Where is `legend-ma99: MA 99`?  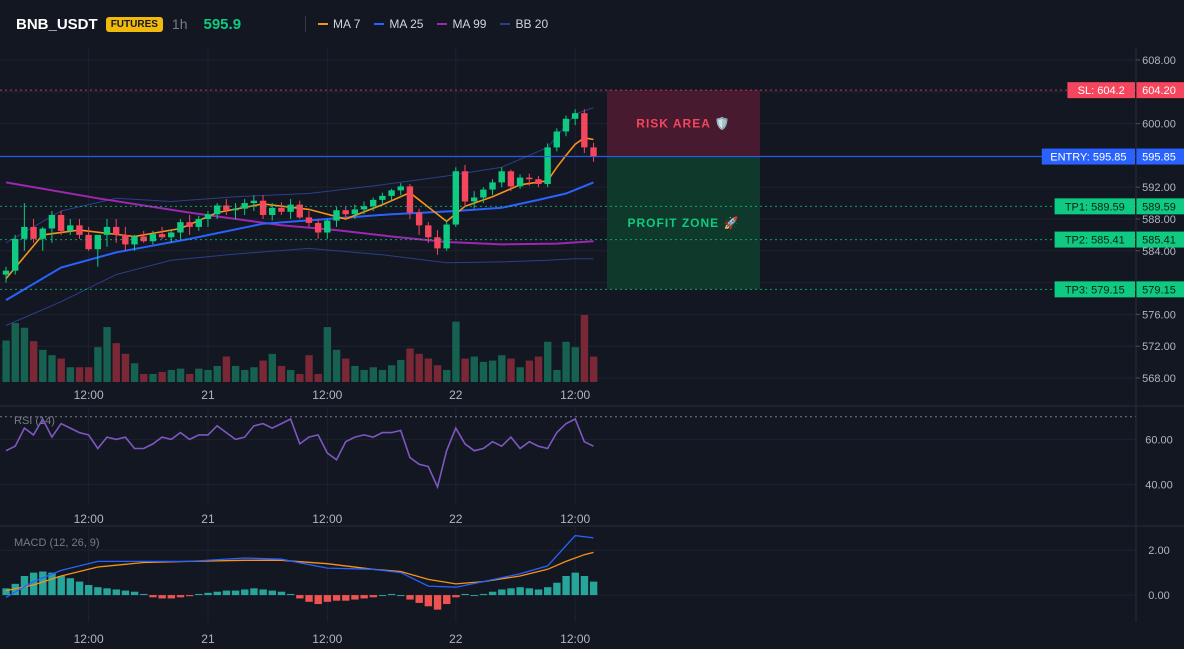 legend-ma99: MA 99 is located at coordinates (461, 24).